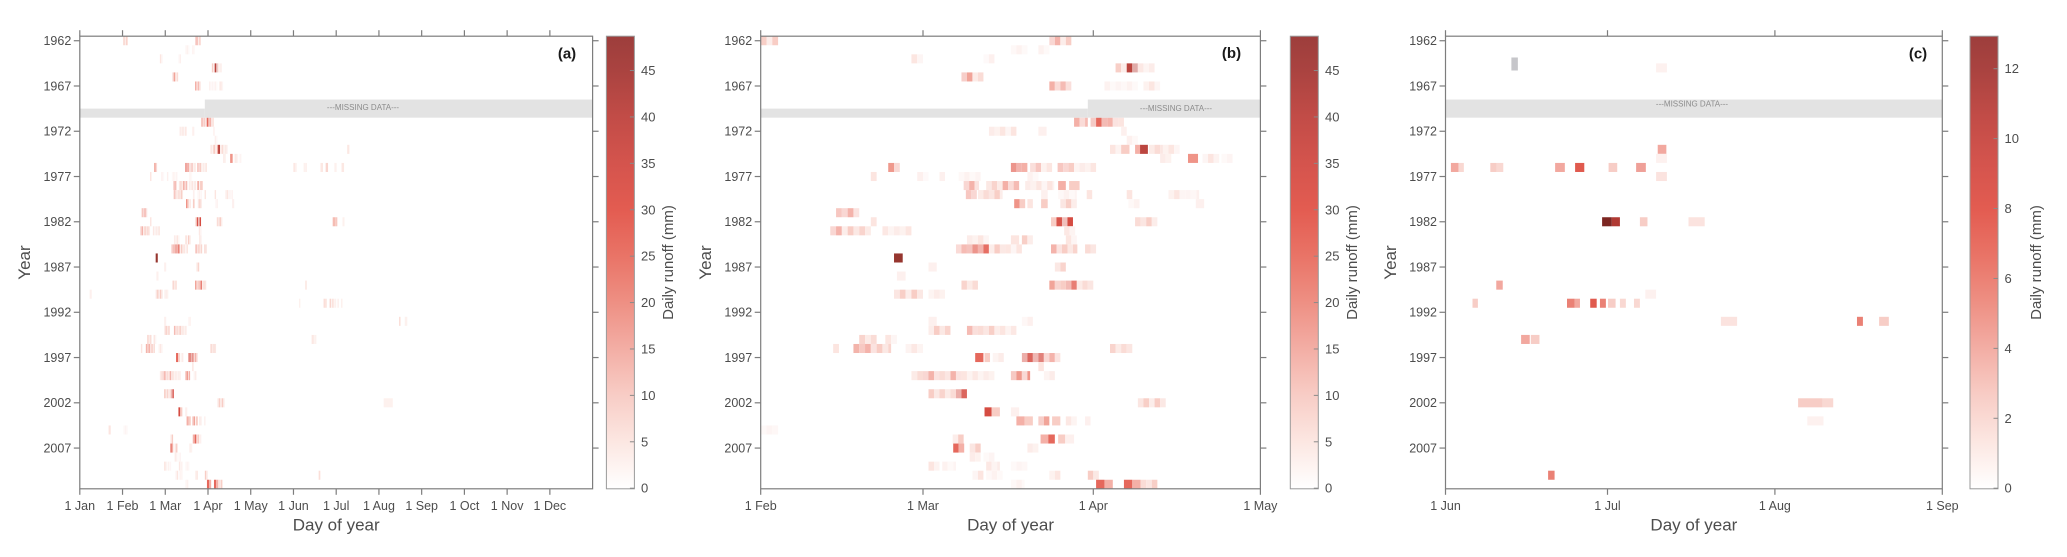  Describe the element at coordinates (2008, 208) in the screenshot. I see `svg-text: 8` at that location.